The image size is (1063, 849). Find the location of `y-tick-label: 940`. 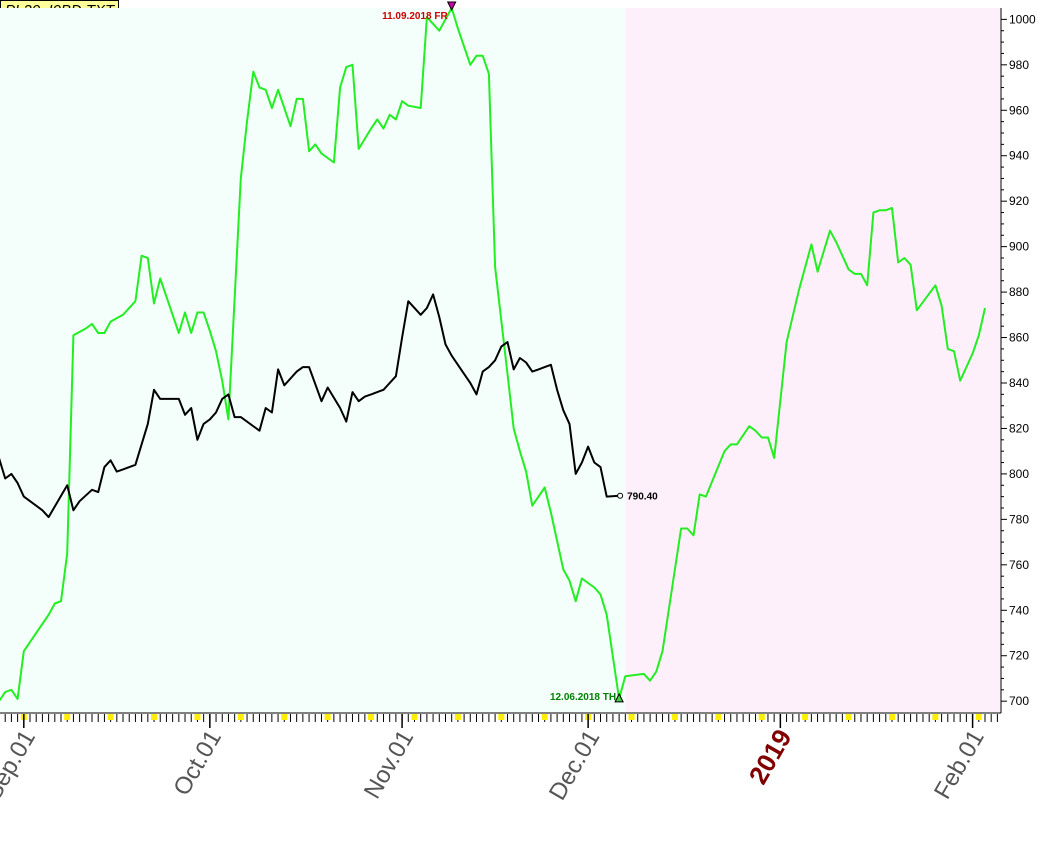

y-tick-label: 940 is located at coordinates (1019, 156).